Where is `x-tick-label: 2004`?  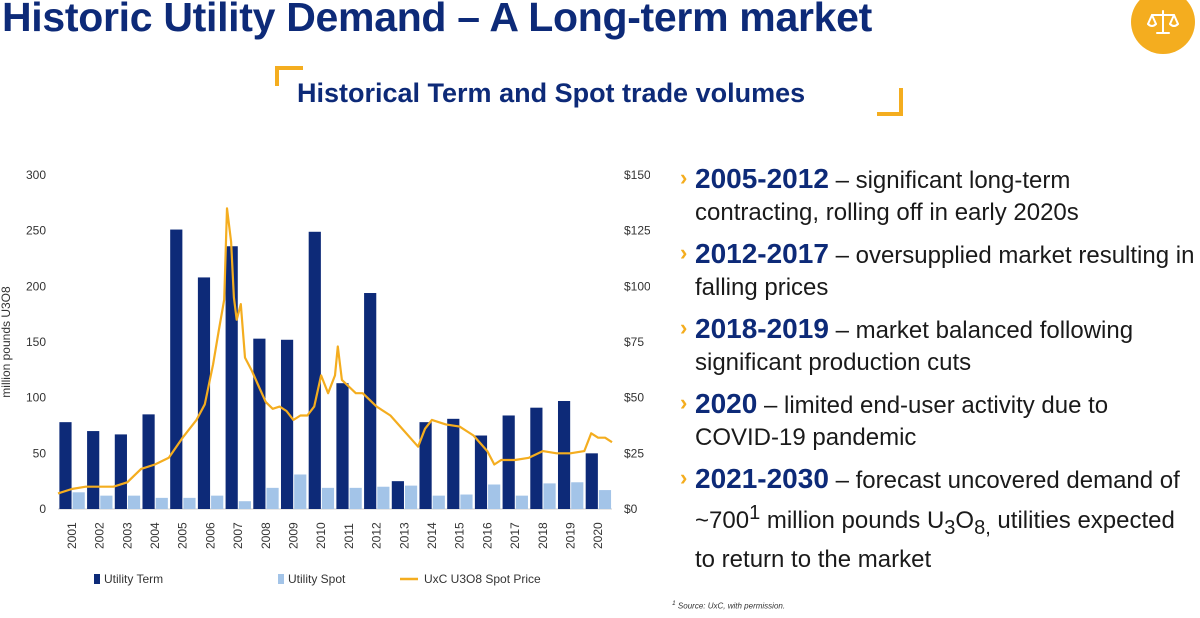 x-tick-label: 2004 is located at coordinates (155, 535).